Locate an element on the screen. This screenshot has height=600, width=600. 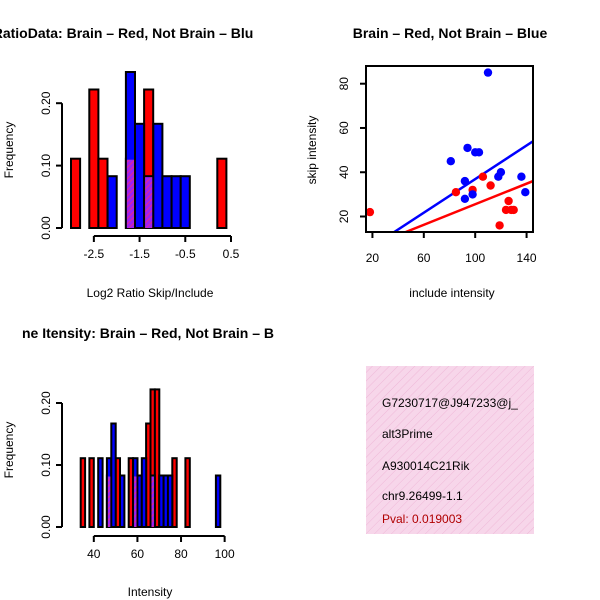
ratio-histogram-bars is located at coordinates (149, 150).